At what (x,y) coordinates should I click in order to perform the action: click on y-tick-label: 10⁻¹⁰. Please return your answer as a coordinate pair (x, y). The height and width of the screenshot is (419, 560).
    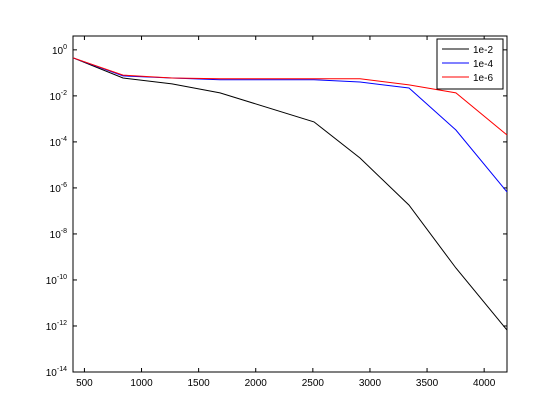
    Looking at the image, I should click on (56, 280).